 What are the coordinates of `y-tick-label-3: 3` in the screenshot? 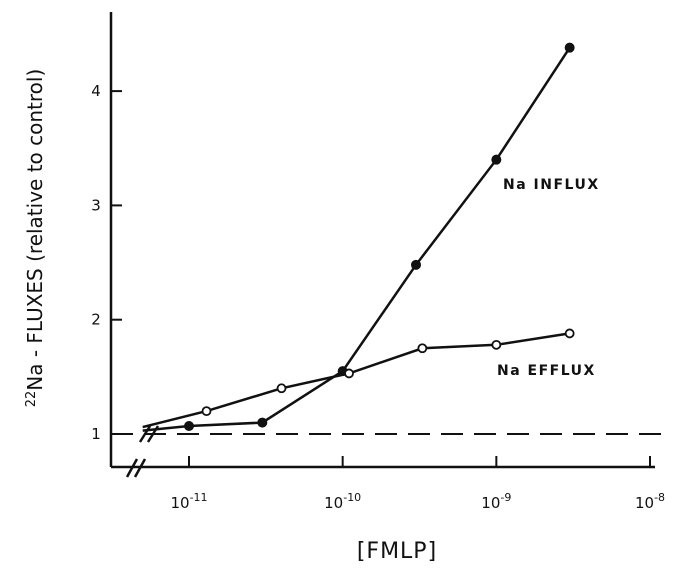 It's located at (96, 205).